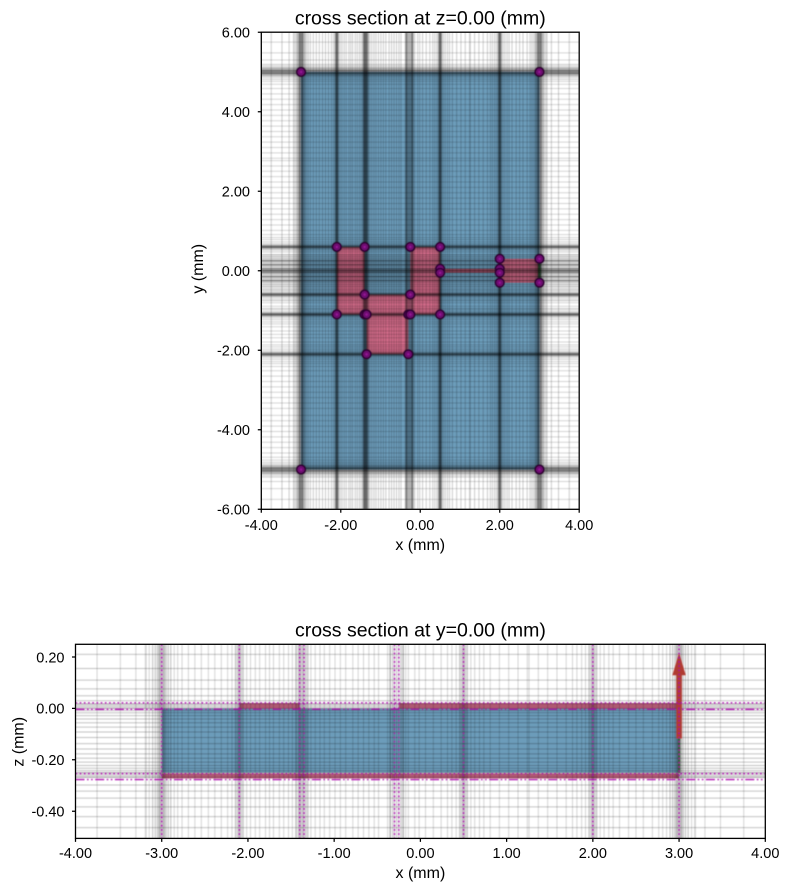 The image size is (790, 896). What do you see at coordinates (47, 761) in the screenshot?
I see `svg-text: -0.20` at bounding box center [47, 761].